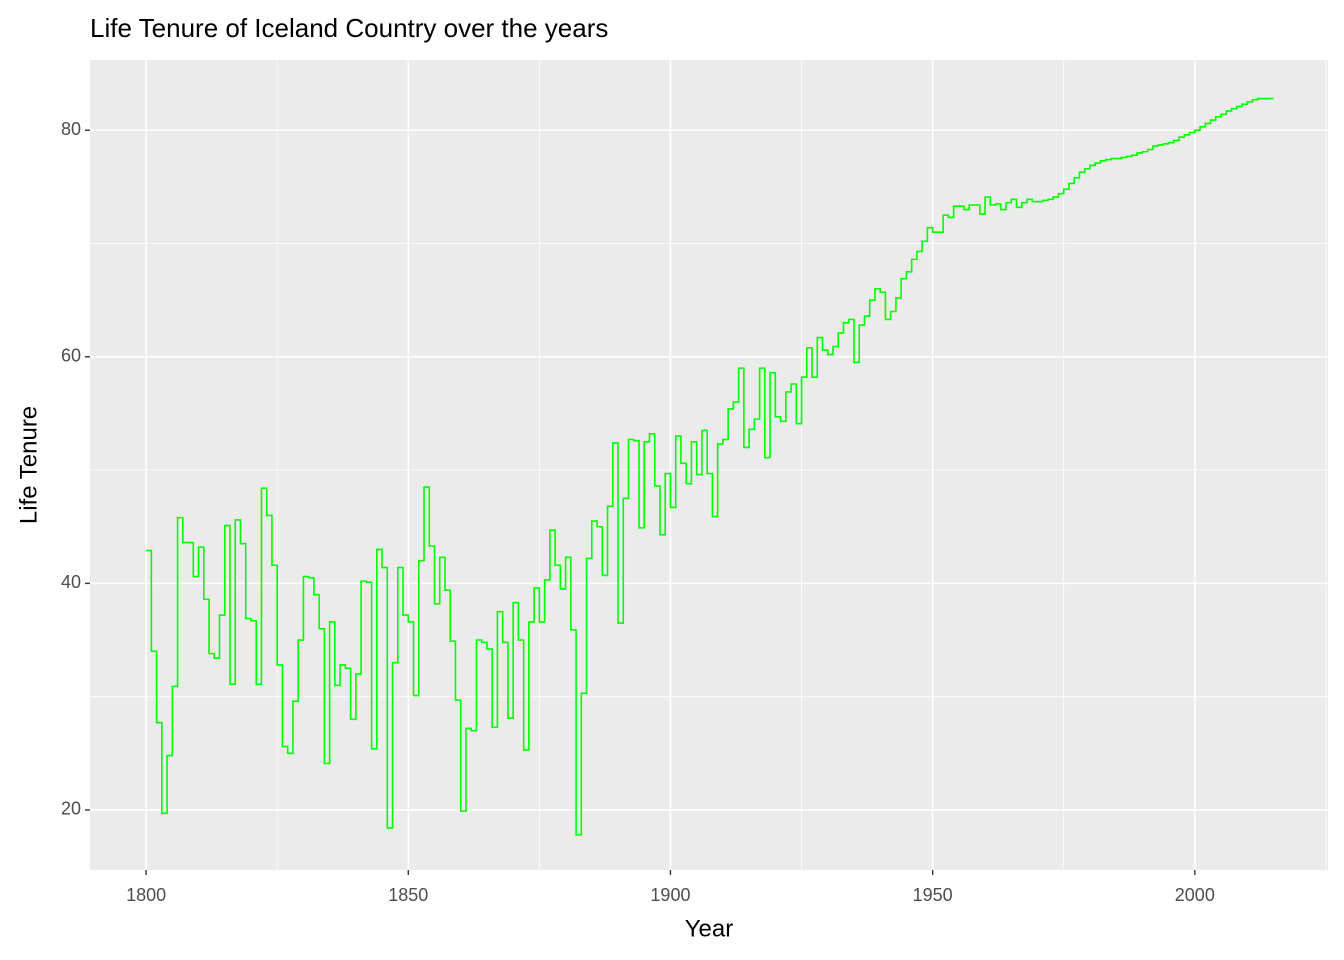 The image size is (1344, 960). I want to click on x-axis-label: Year, so click(709, 928).